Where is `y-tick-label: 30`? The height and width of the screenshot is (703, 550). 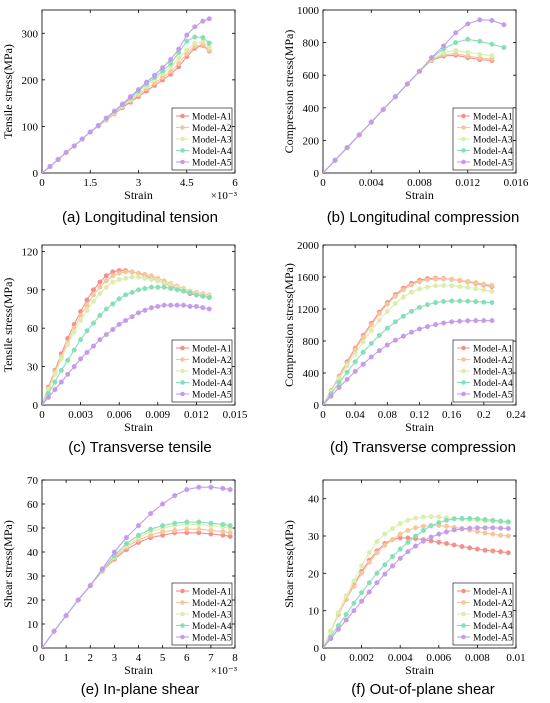 y-tick-label: 30 is located at coordinates (33, 368).